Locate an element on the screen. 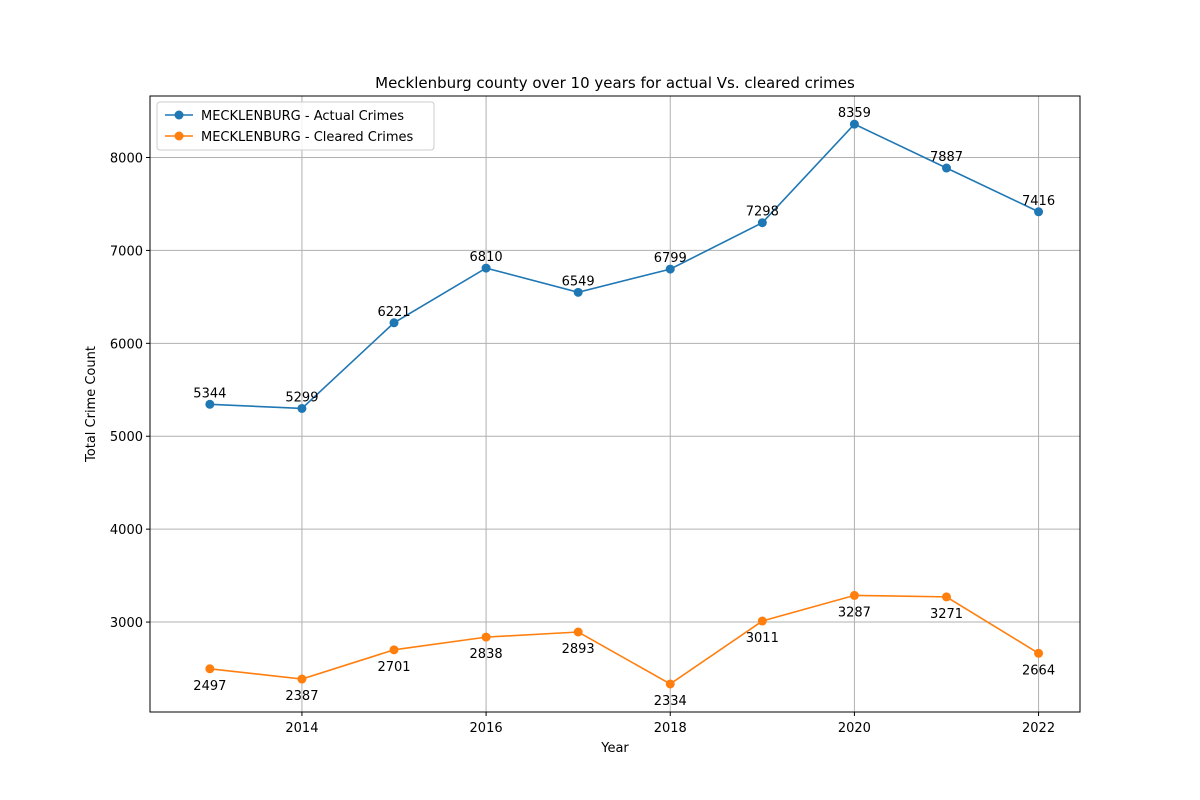 This screenshot has width=1200, height=800. data-label: 6810 is located at coordinates (486, 257).